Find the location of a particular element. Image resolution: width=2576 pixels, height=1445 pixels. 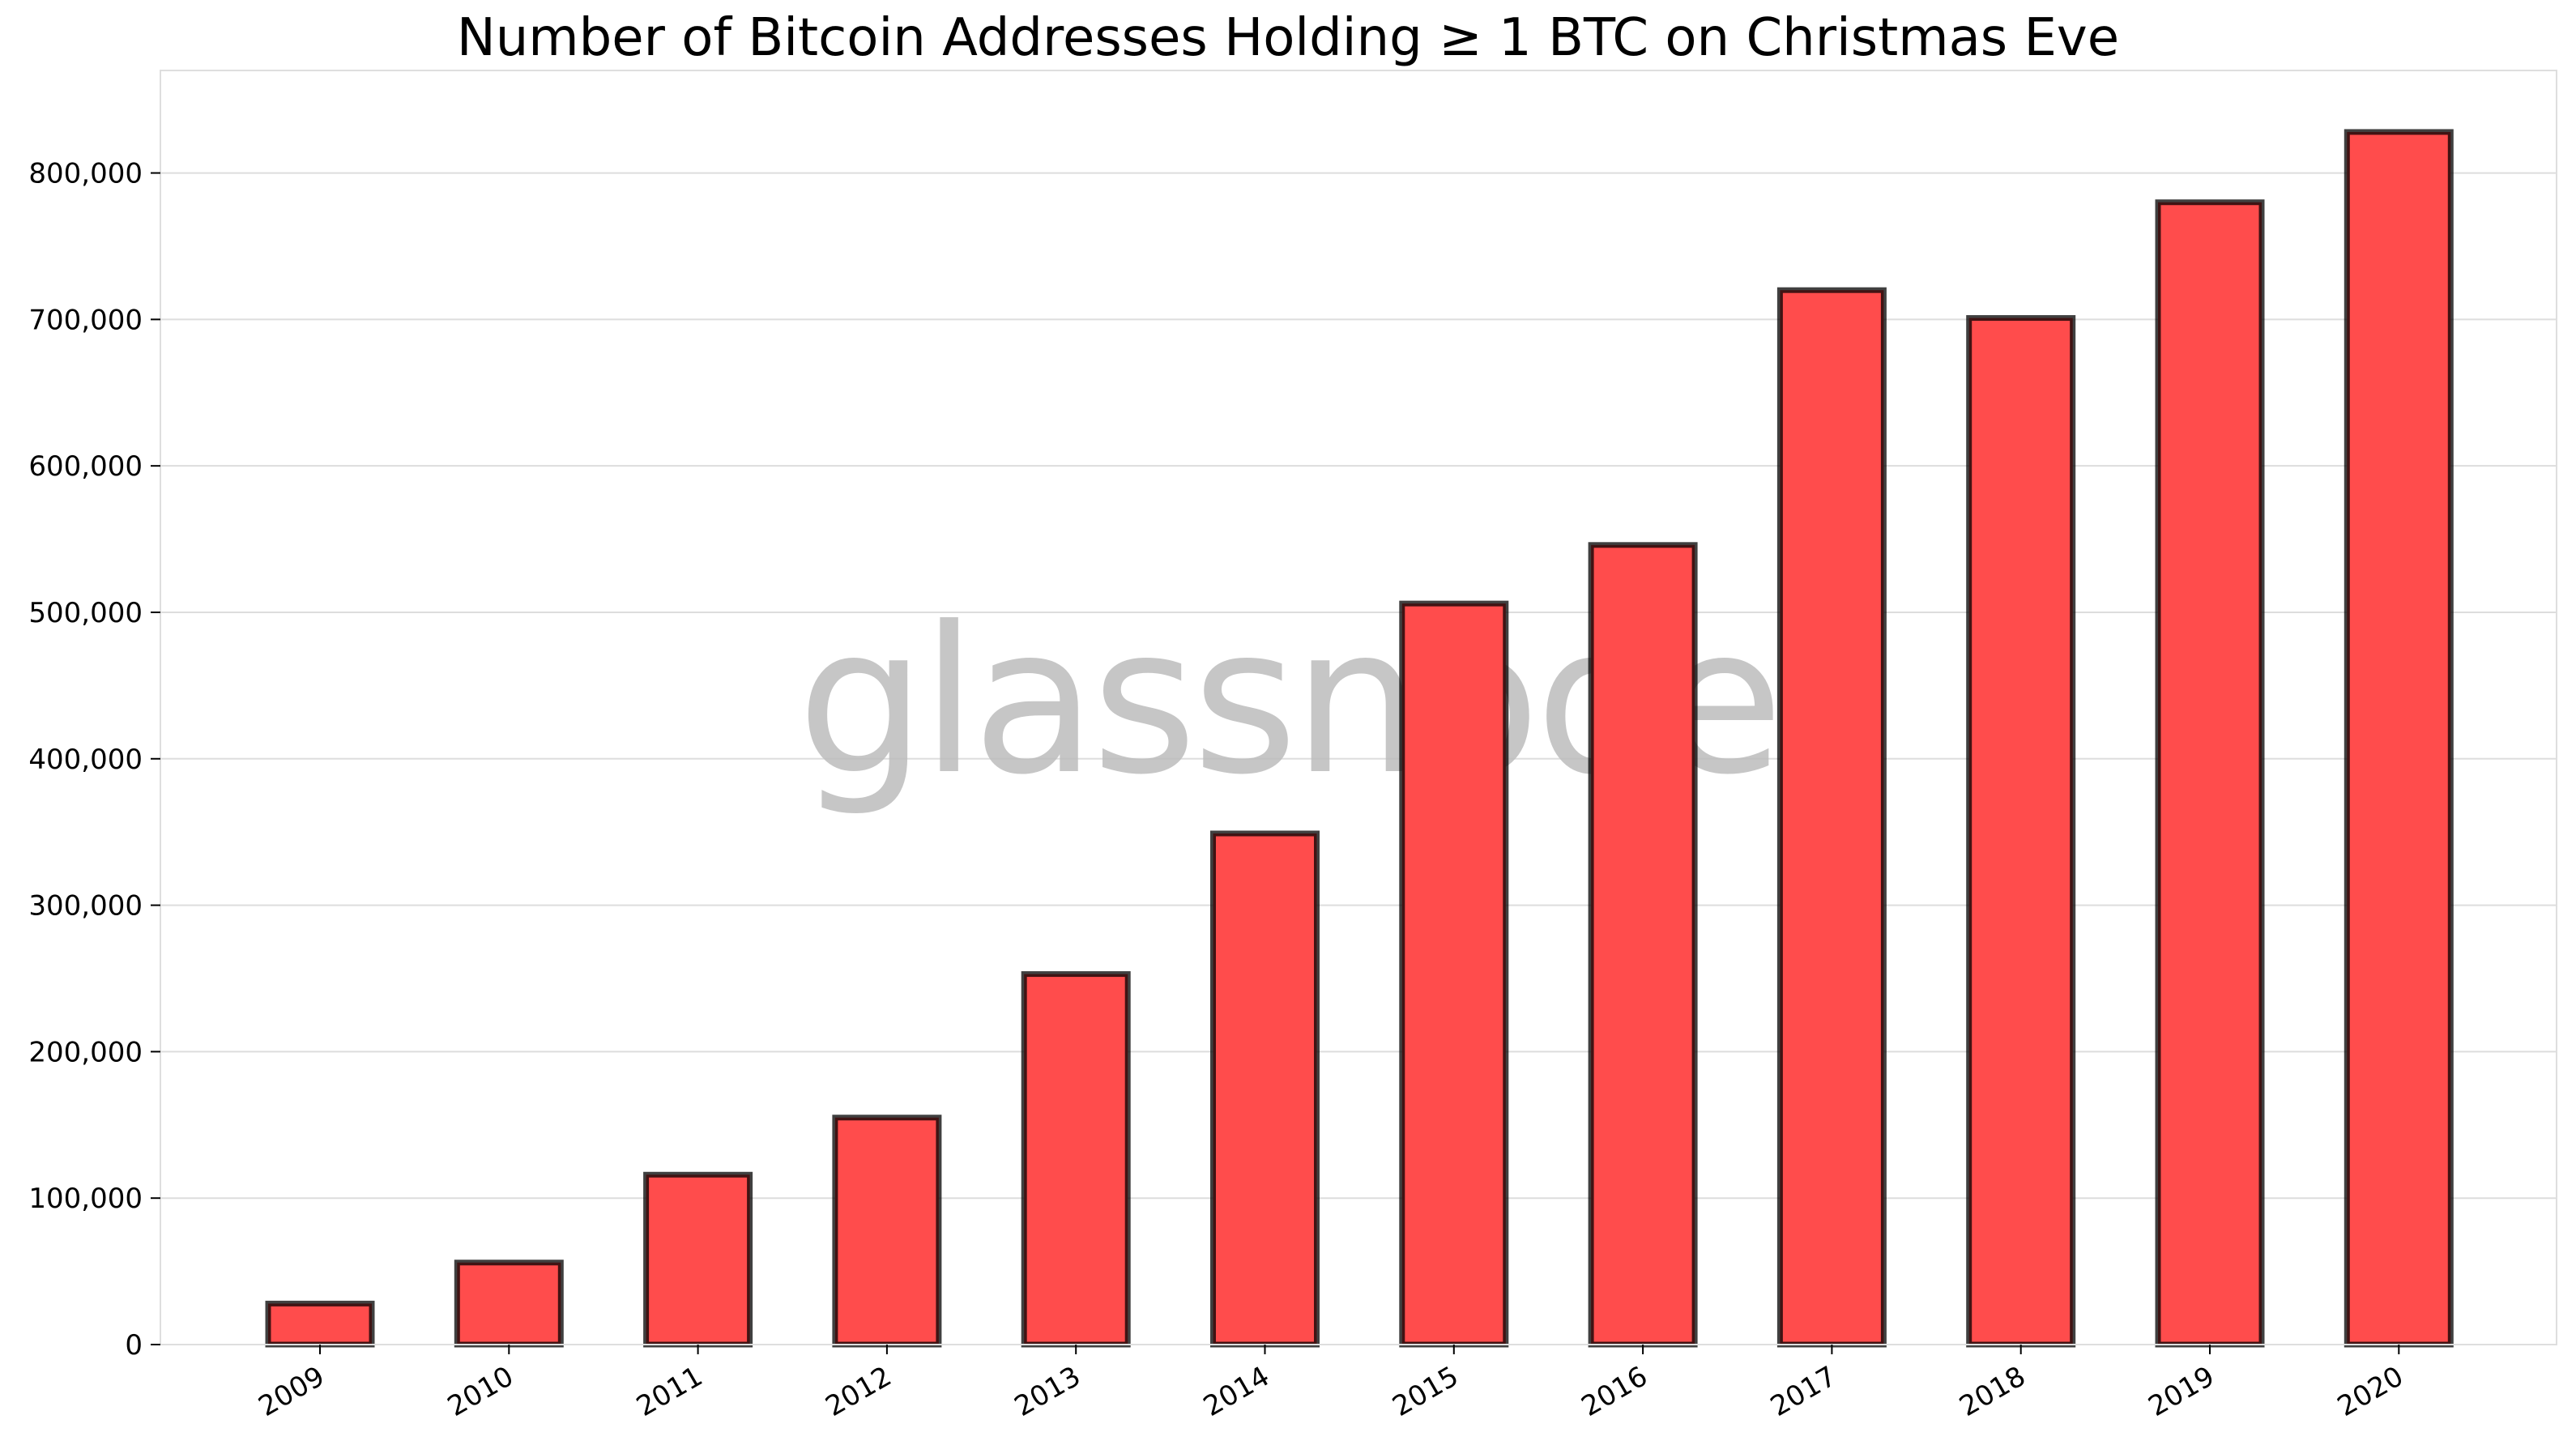

y-tick-label: 0 is located at coordinates (134, 1345).